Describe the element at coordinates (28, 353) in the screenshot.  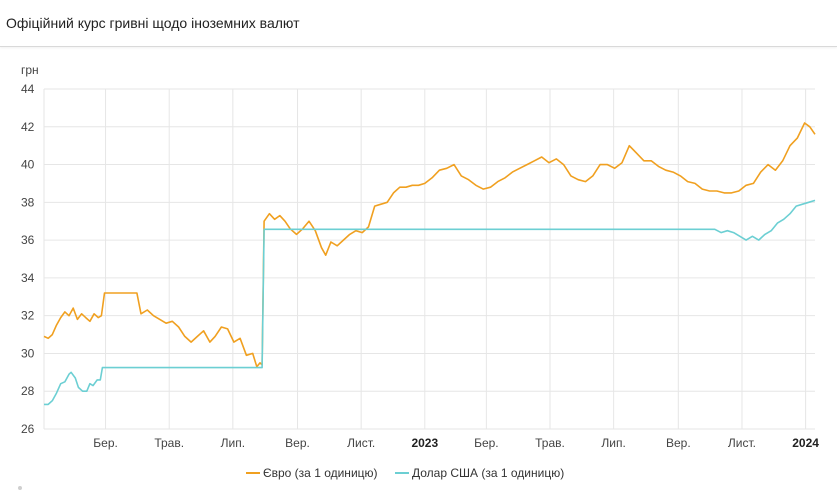
I see `y-tick-label: 30` at that location.